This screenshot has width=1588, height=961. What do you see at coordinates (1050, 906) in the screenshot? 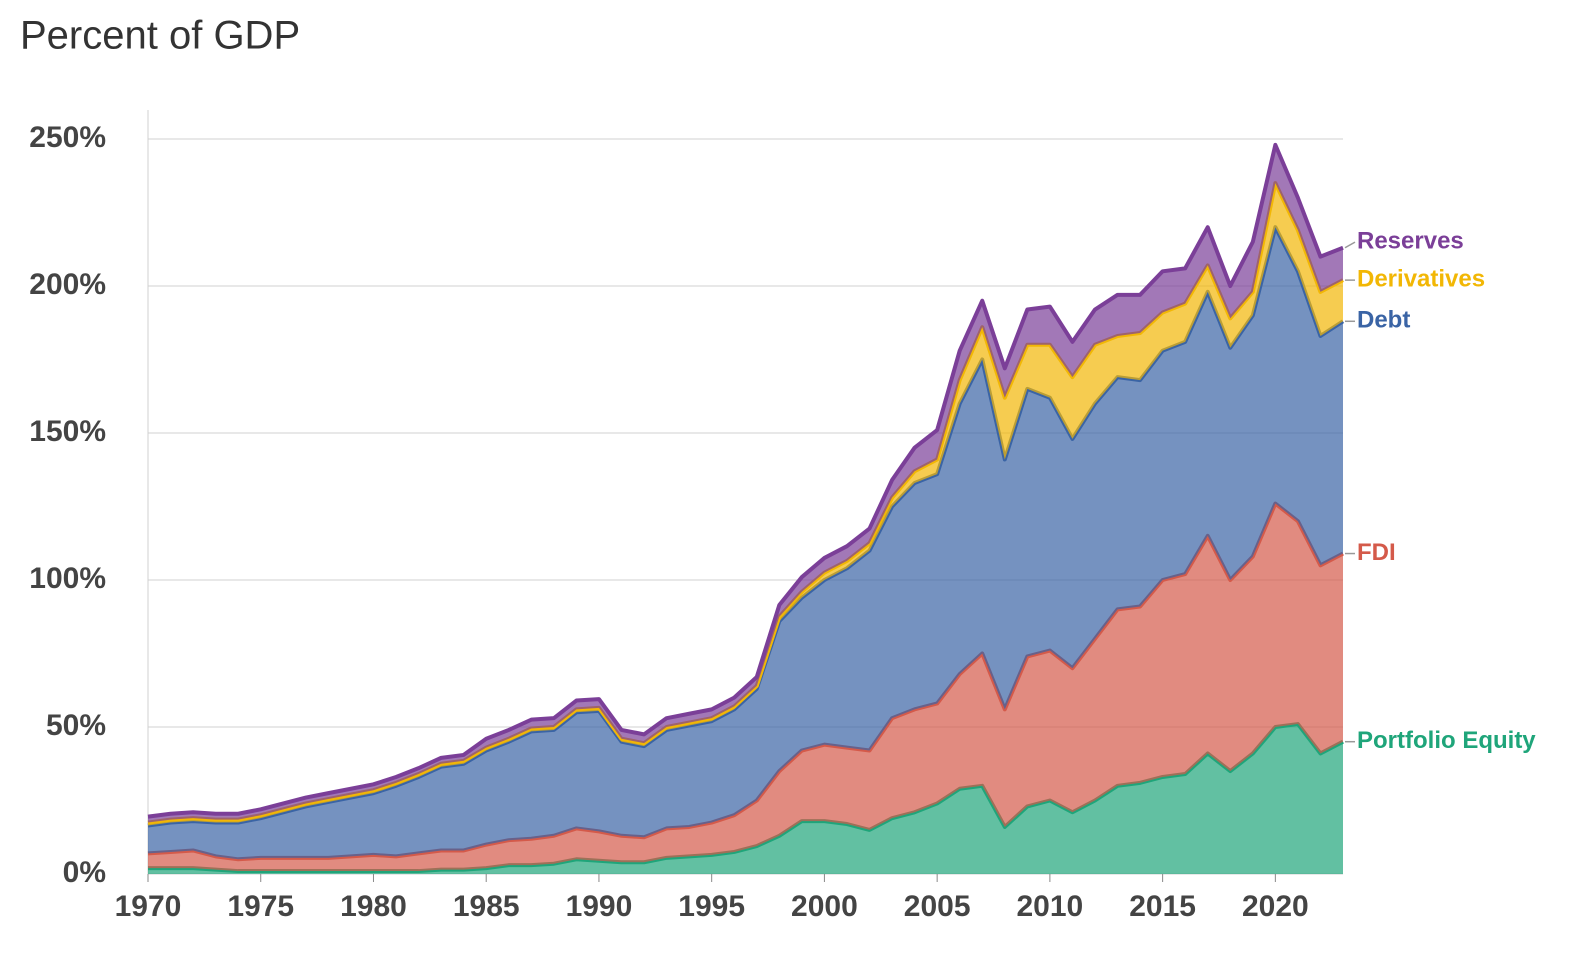
I see `x-tick-label: 2010` at bounding box center [1050, 906].